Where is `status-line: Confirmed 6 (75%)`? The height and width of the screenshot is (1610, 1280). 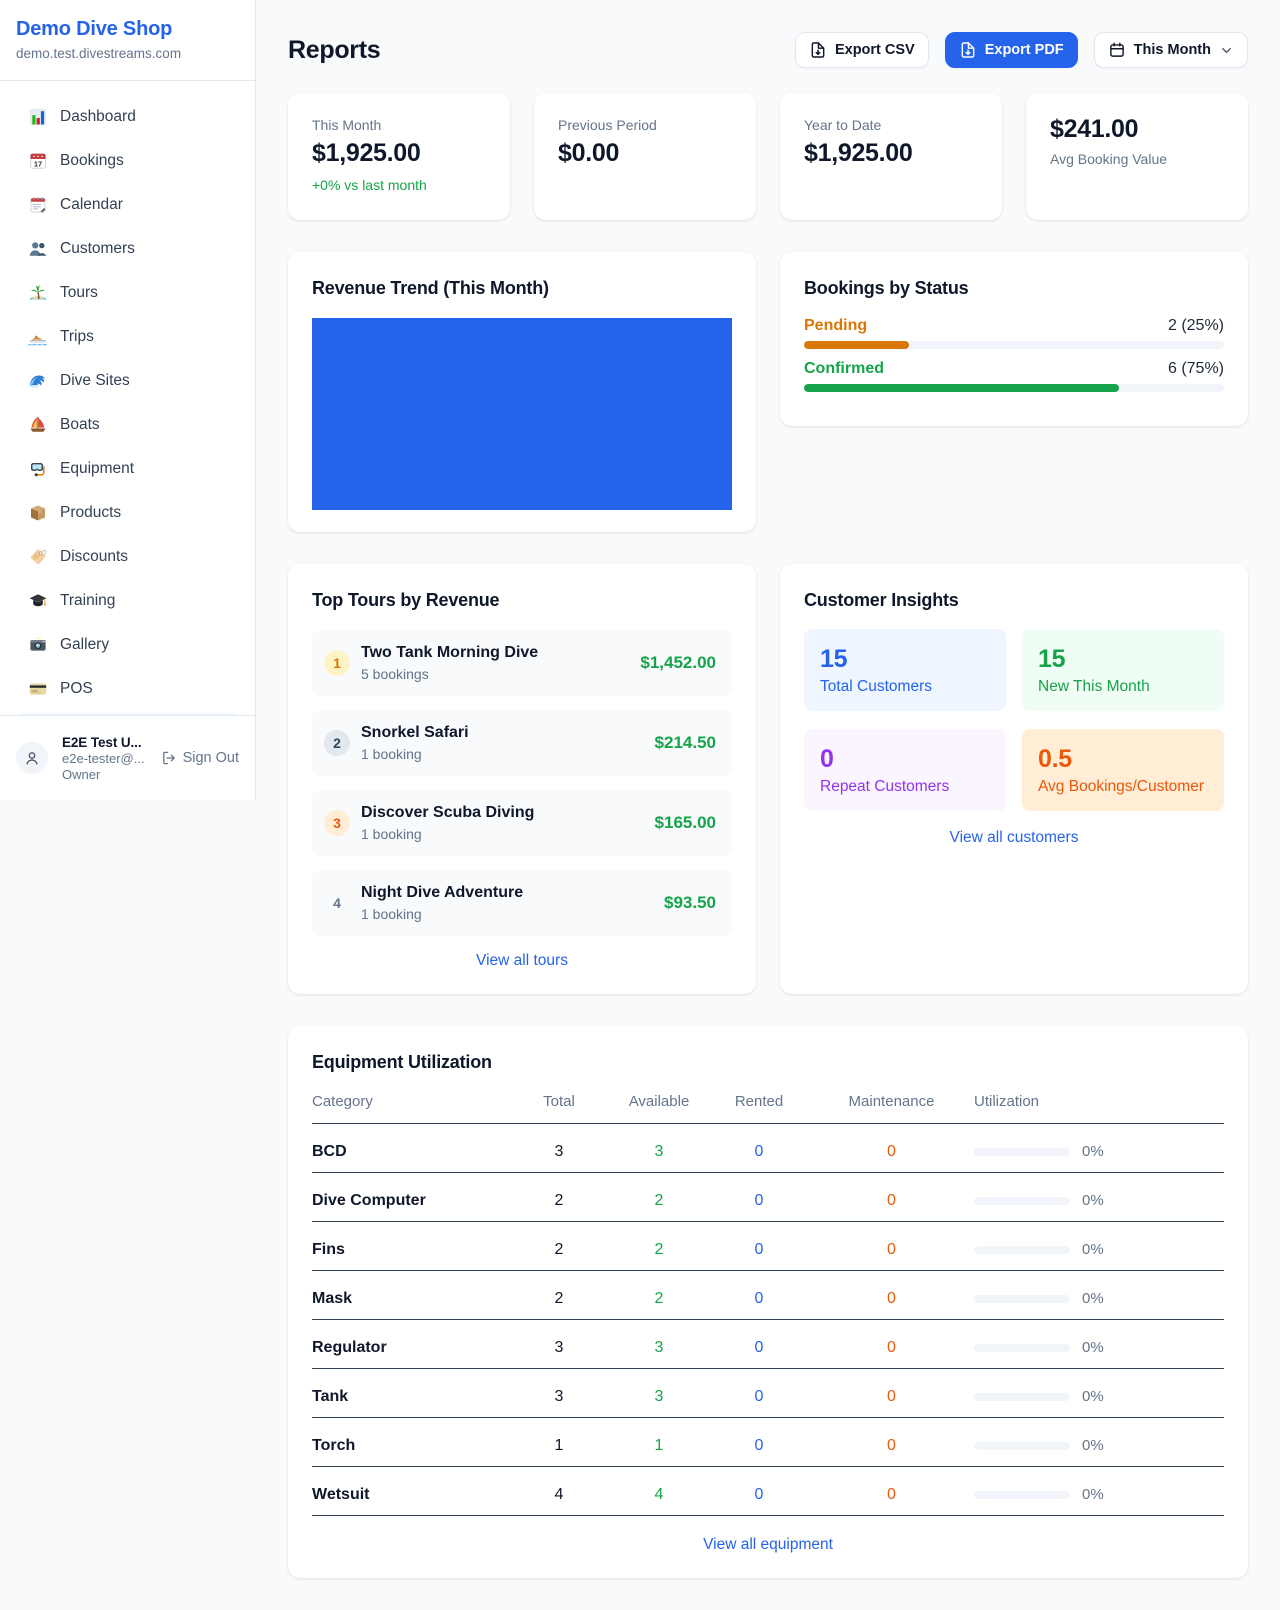
status-line: Confirmed 6 (75%) is located at coordinates (1014, 369).